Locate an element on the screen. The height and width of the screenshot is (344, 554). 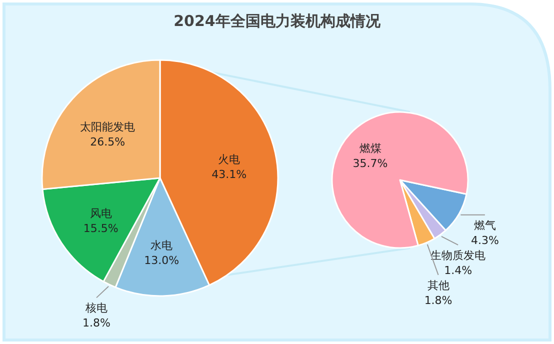
slice-label: 太阳能发电 is located at coordinates (108, 127).